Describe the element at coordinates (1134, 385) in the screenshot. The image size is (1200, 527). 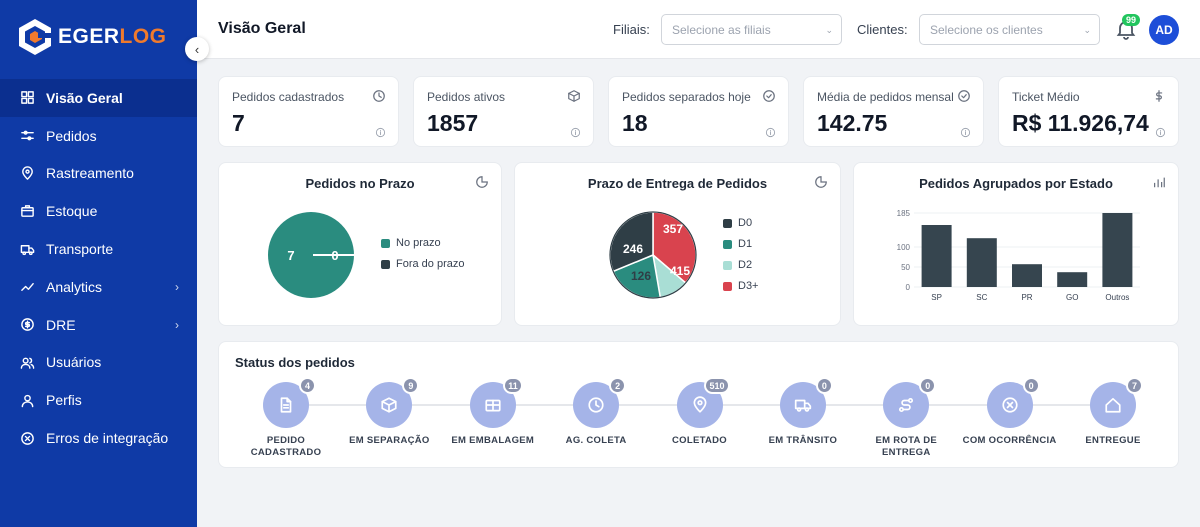
I see `status-count-badge: 7` at that location.